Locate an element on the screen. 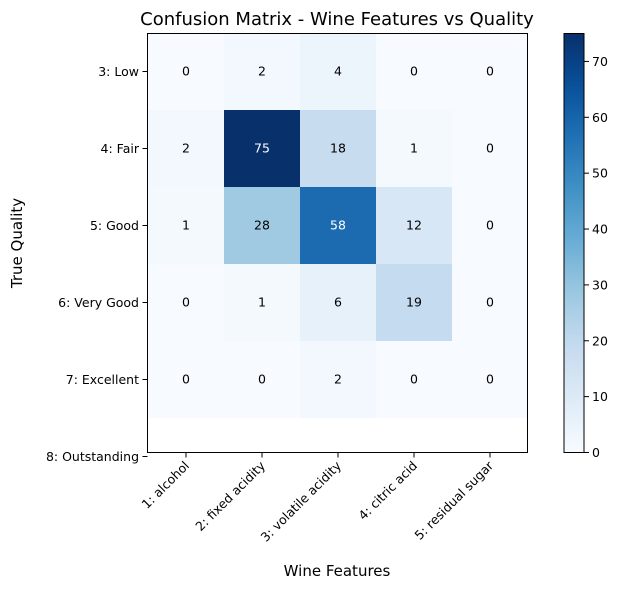  x-tick-label: 1: alcohol is located at coordinates (165, 485).